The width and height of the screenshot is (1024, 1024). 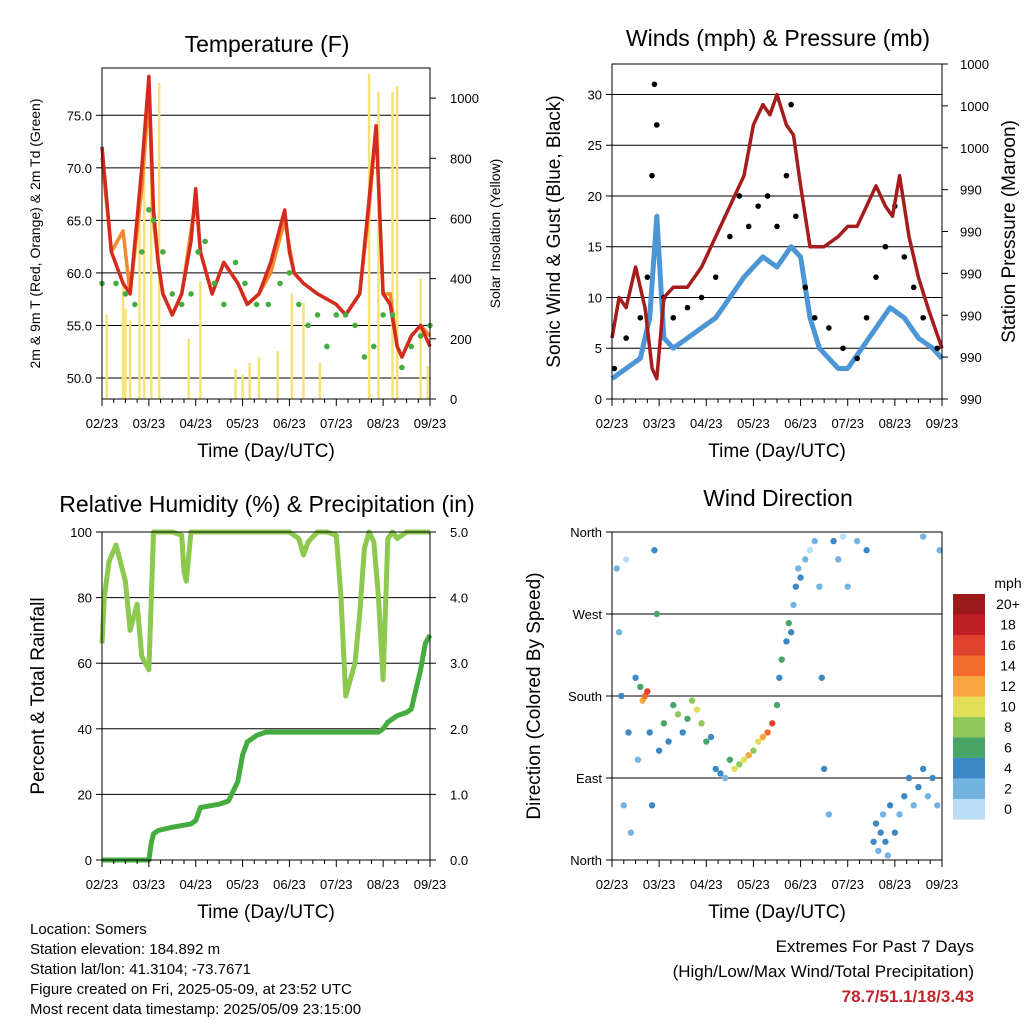 I want to click on x-tick-label: 05/23, so click(x=753, y=423).